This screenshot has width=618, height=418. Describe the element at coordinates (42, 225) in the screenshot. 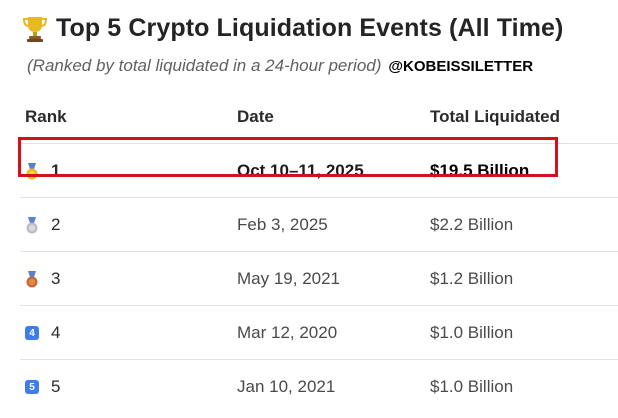

I see `rank-cell: 2` at that location.